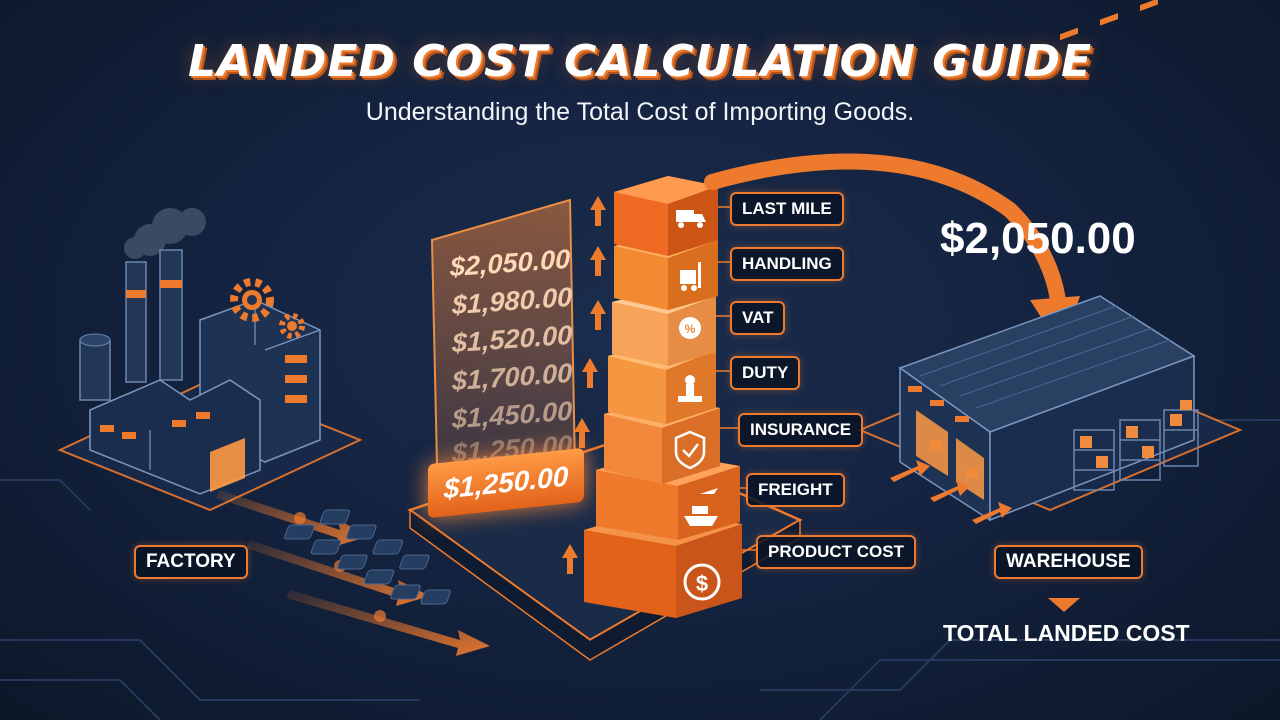  I want to click on cost-label-handling: HANDLING, so click(787, 264).